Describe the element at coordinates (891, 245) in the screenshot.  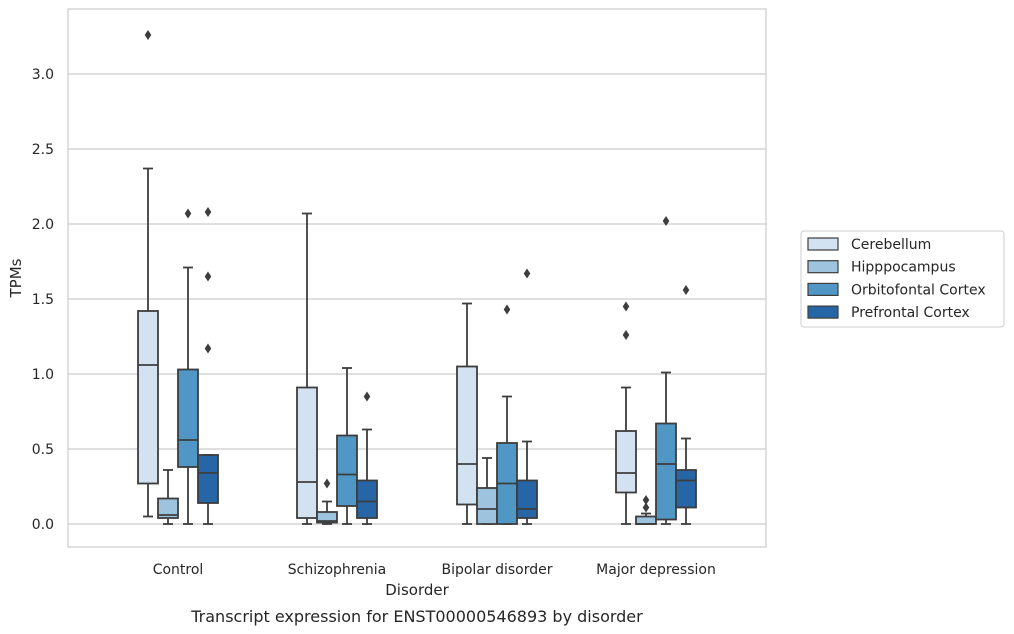
I see `legend-label: Cerebellum` at that location.